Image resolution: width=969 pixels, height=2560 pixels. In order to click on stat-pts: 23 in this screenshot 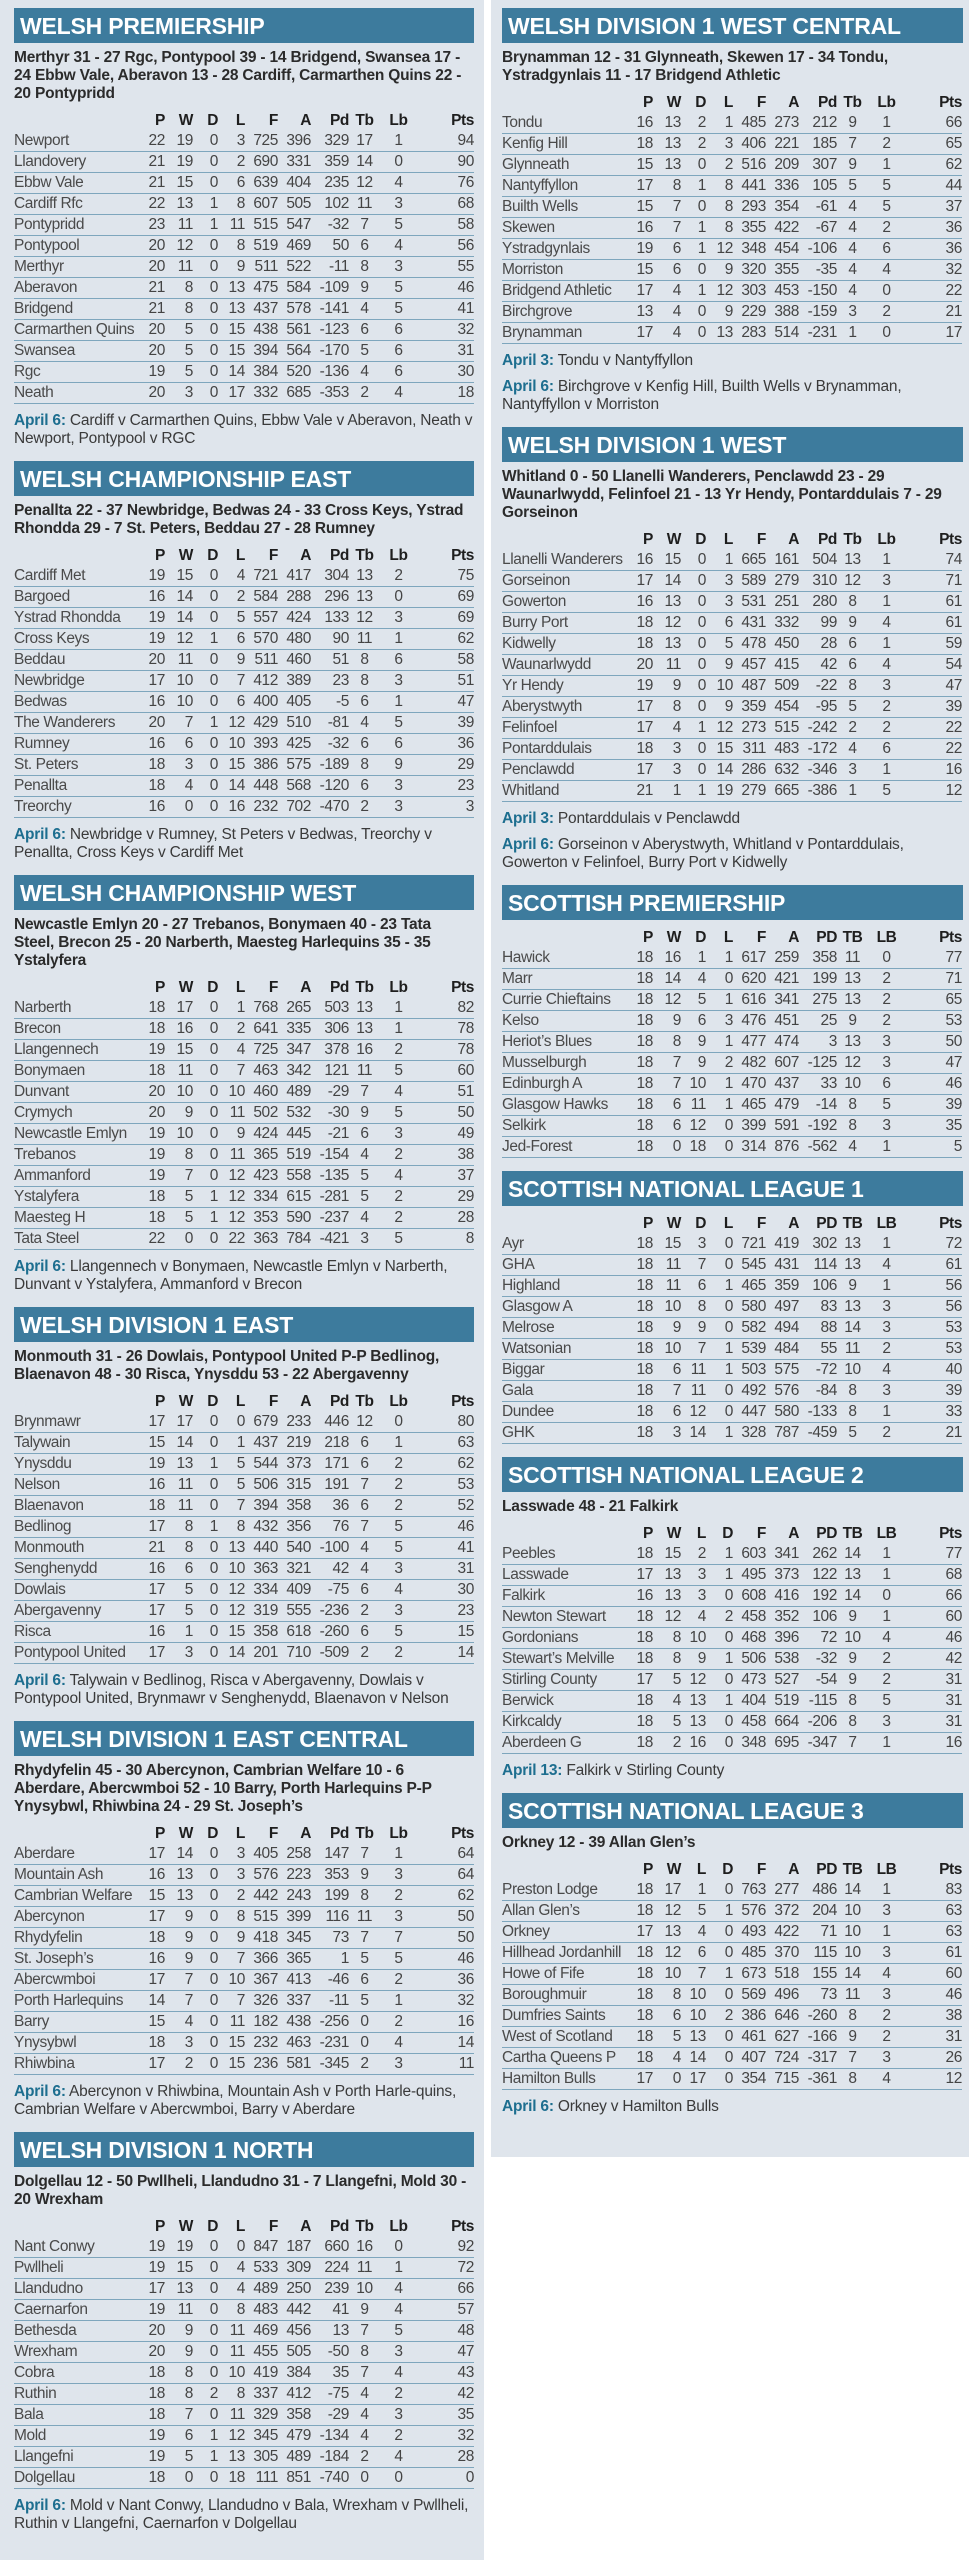, I will do `click(466, 1610)`.